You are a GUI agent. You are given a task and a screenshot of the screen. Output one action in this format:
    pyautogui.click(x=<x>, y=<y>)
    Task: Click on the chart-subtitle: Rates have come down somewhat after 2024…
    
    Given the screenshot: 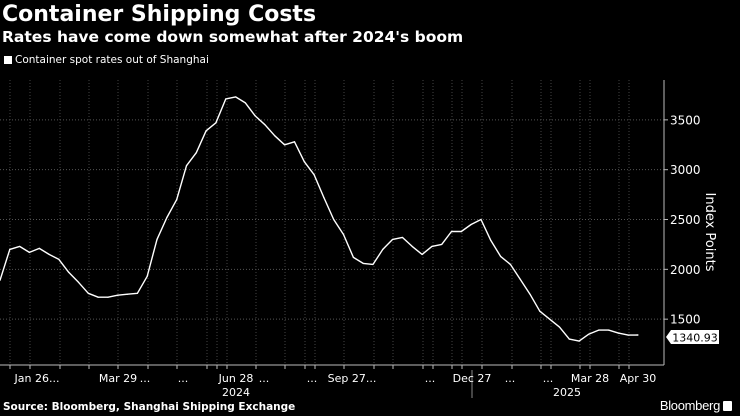 What is the action you would take?
    pyautogui.click(x=233, y=37)
    